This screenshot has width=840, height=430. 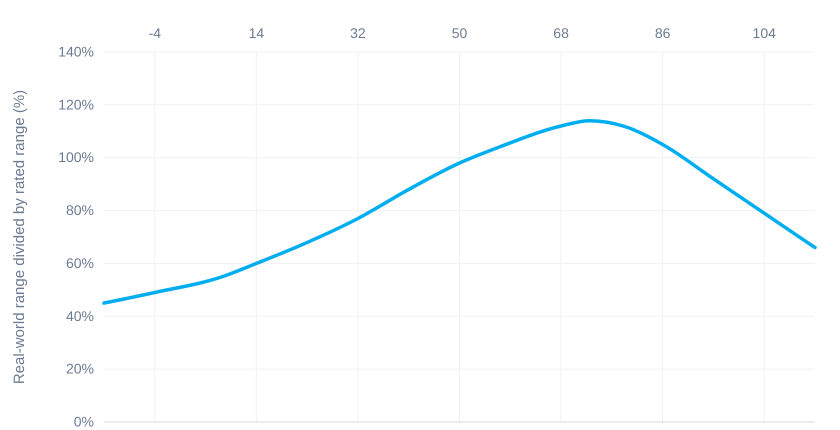 What do you see at coordinates (80, 262) in the screenshot?
I see `y-tick-label: 60%` at bounding box center [80, 262].